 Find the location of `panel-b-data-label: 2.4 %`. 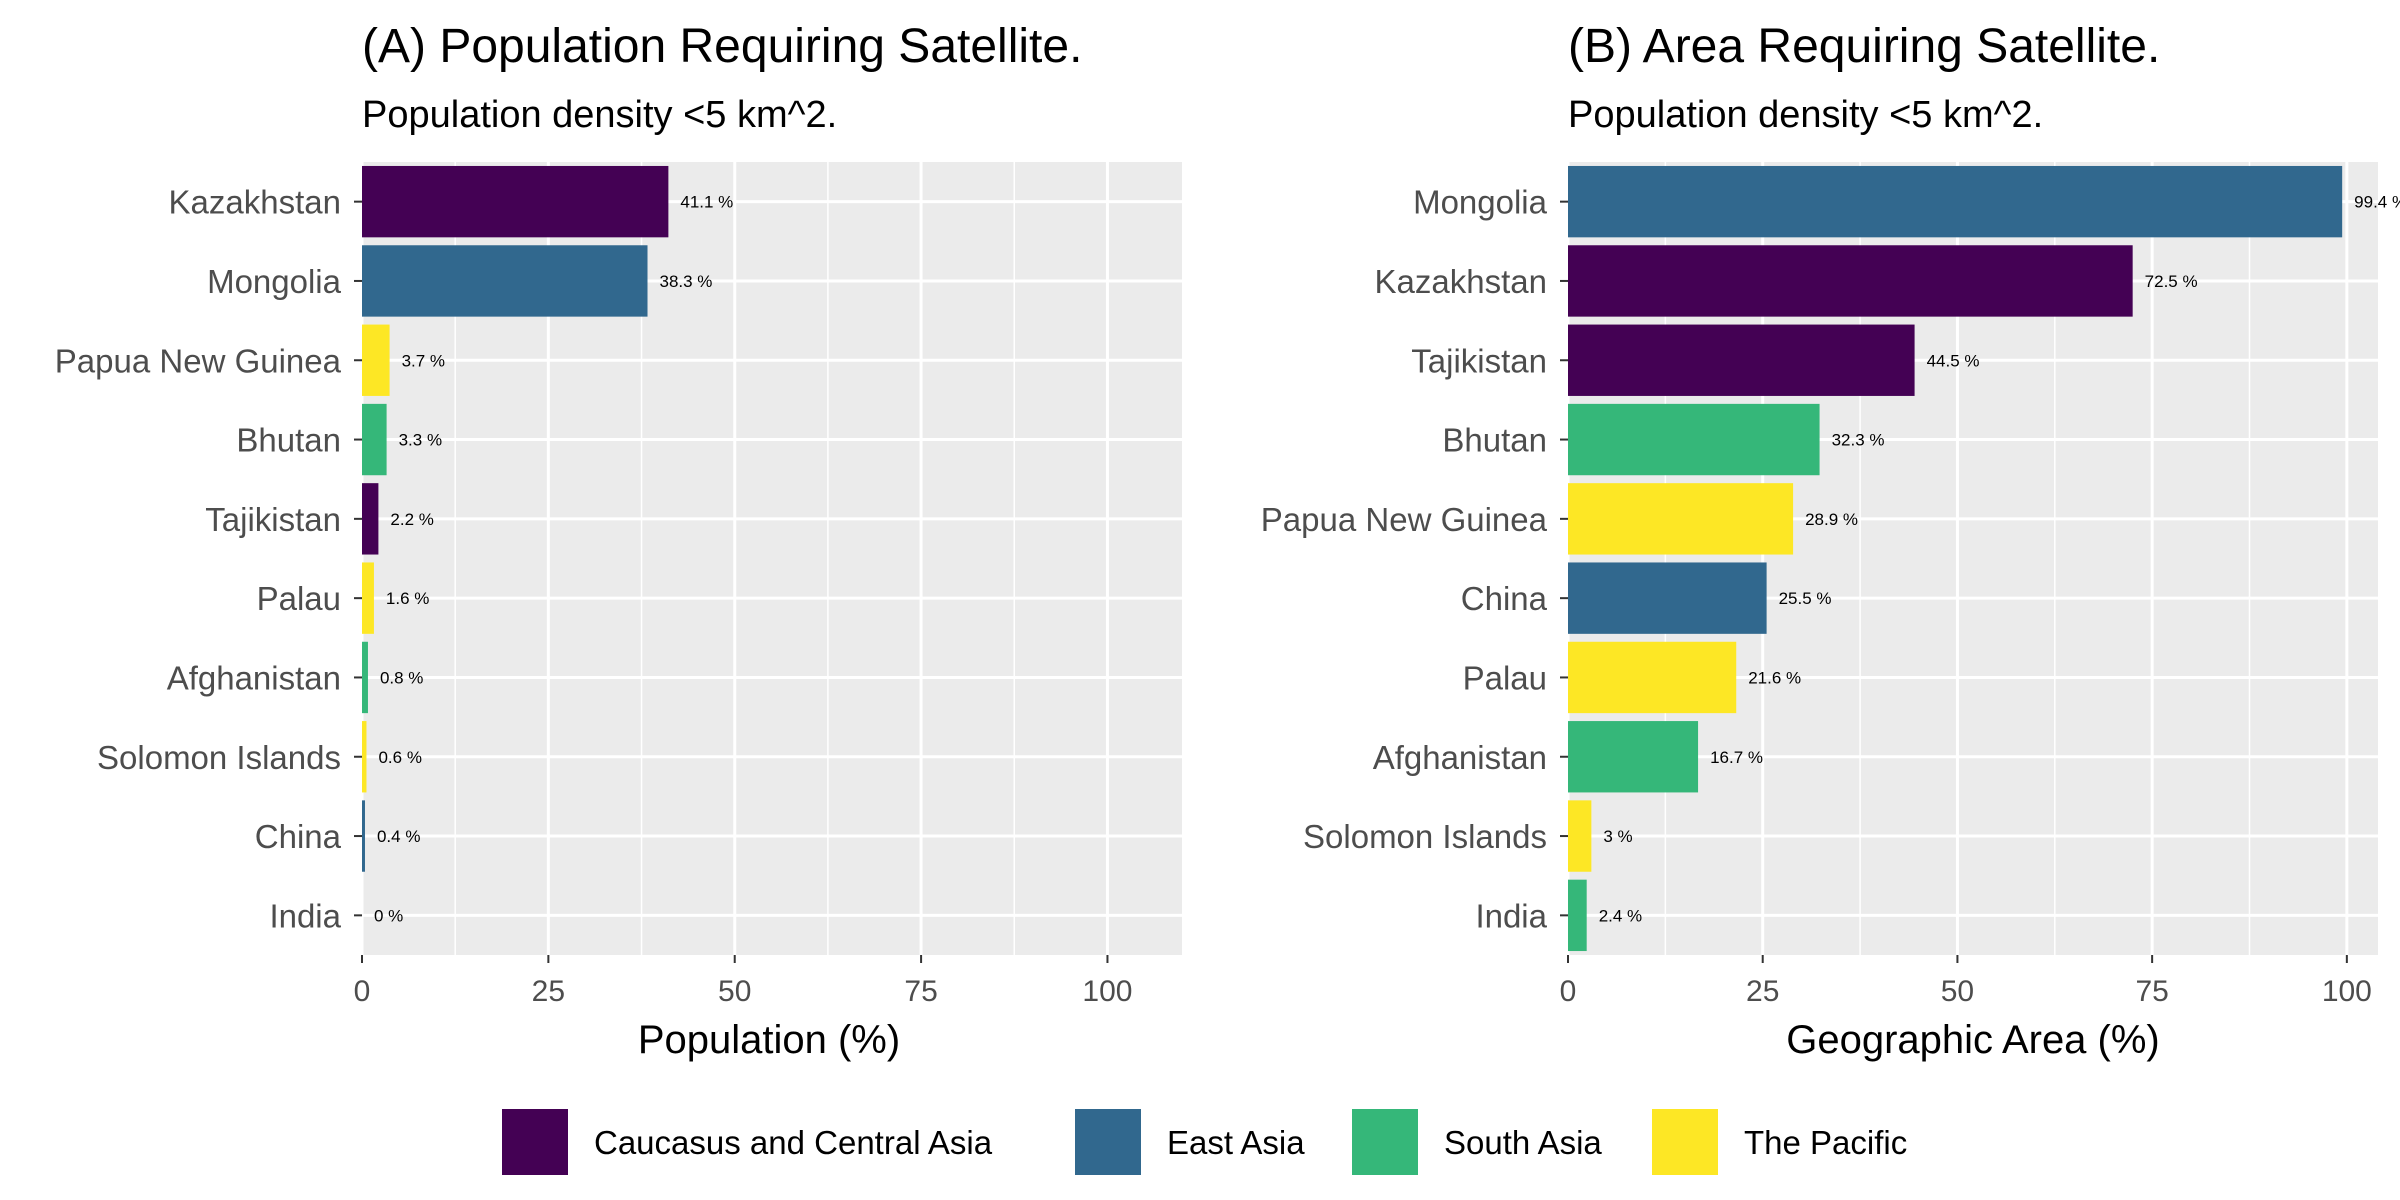

panel-b-data-label: 2.4 % is located at coordinates (1620, 915).